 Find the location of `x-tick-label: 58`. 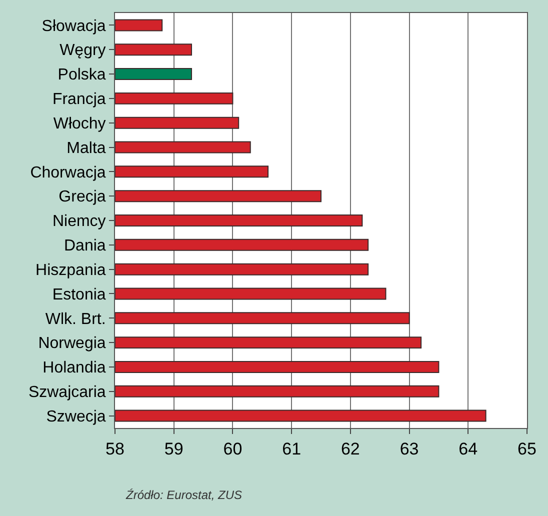

x-tick-label: 58 is located at coordinates (115, 448).